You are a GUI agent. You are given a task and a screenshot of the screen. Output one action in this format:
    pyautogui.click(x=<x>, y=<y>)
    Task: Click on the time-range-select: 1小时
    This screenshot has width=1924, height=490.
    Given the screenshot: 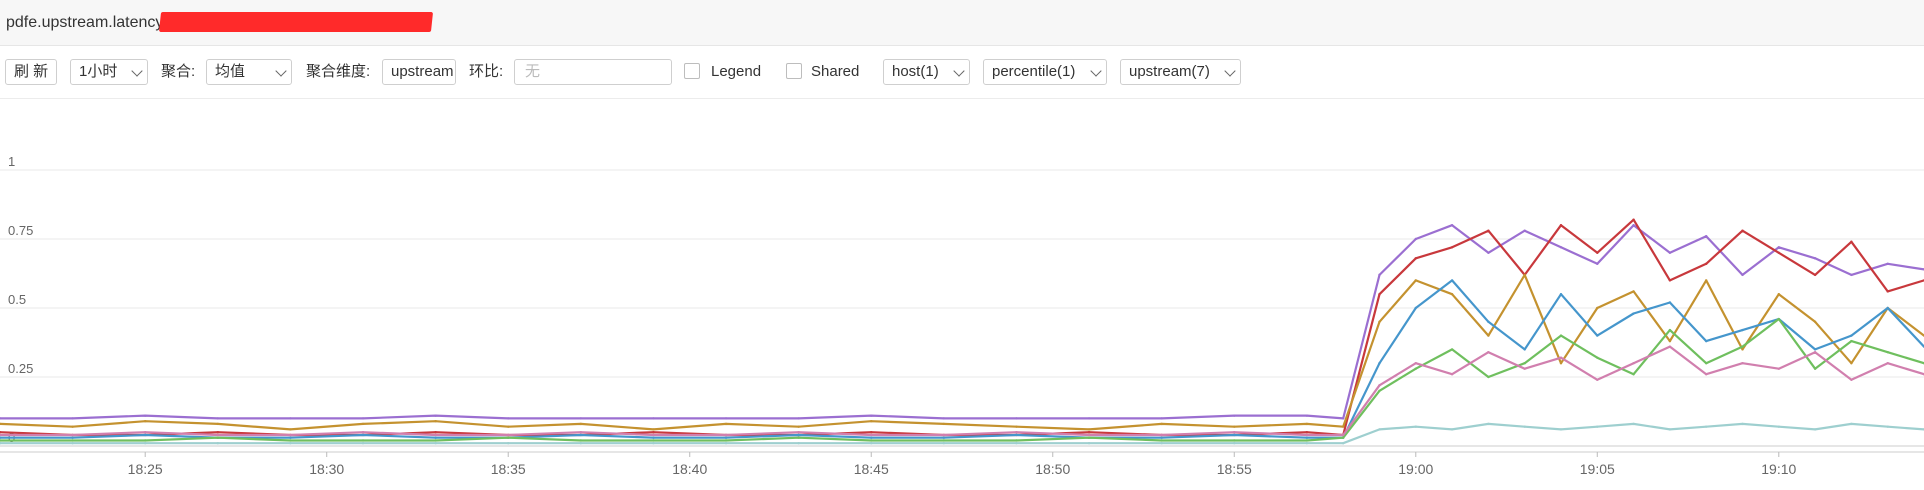 What is the action you would take?
    pyautogui.click(x=109, y=72)
    